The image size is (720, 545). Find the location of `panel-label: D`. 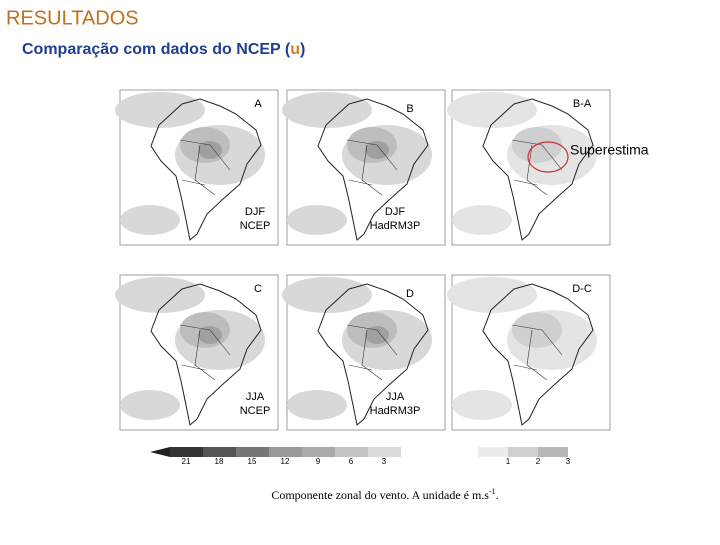

panel-label: D is located at coordinates (410, 294).